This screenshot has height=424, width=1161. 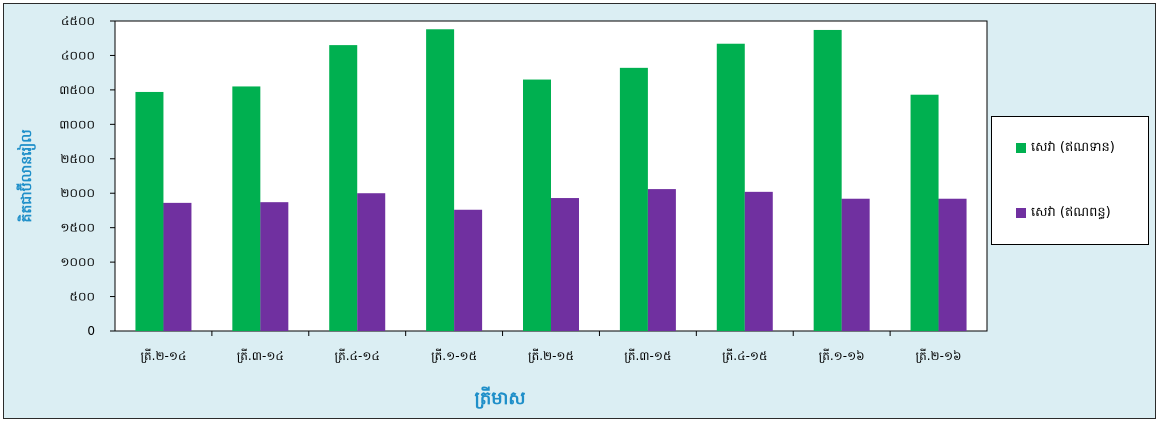 I want to click on x-tick-label: ត្រី.៣-១៤, so click(x=260, y=355).